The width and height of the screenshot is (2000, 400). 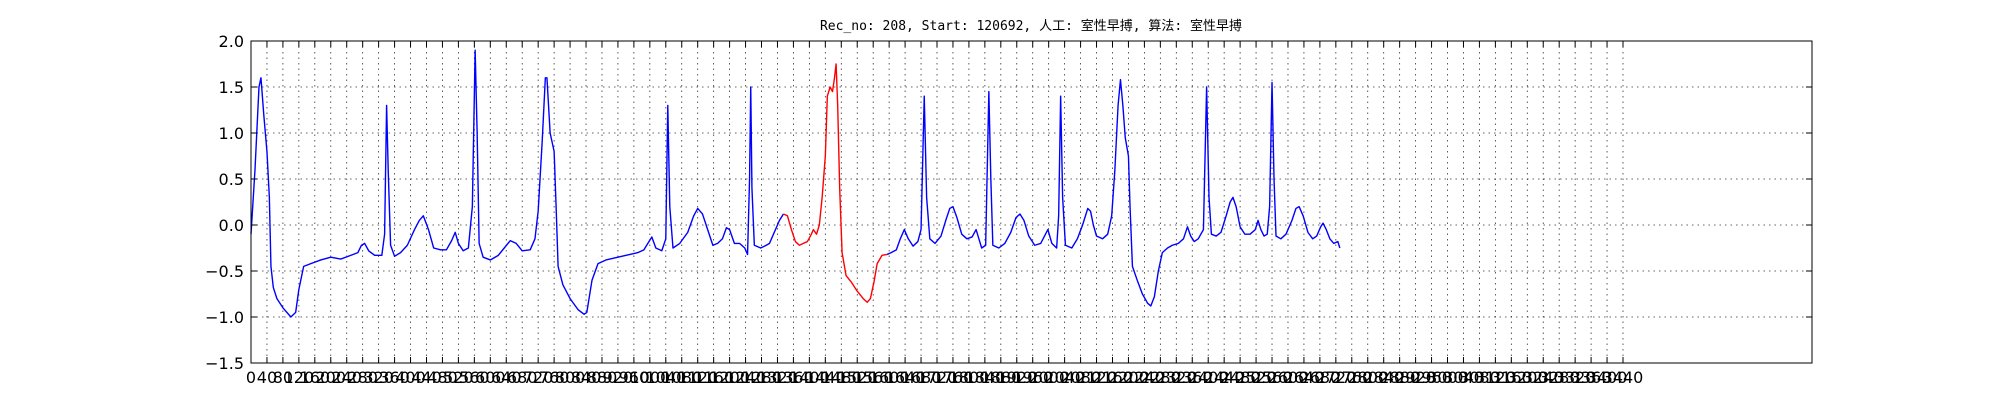 I want to click on x-tick-label: 2600, so click(x=1288, y=377).